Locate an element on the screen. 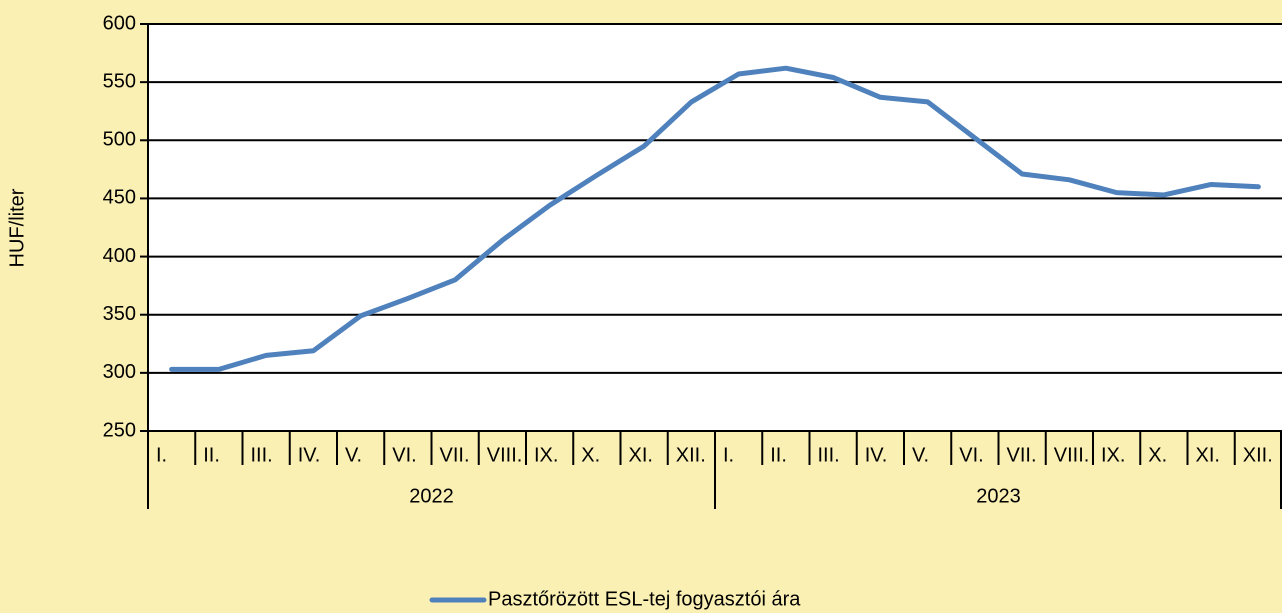  y-tick-label: 400 is located at coordinates (119, 256).